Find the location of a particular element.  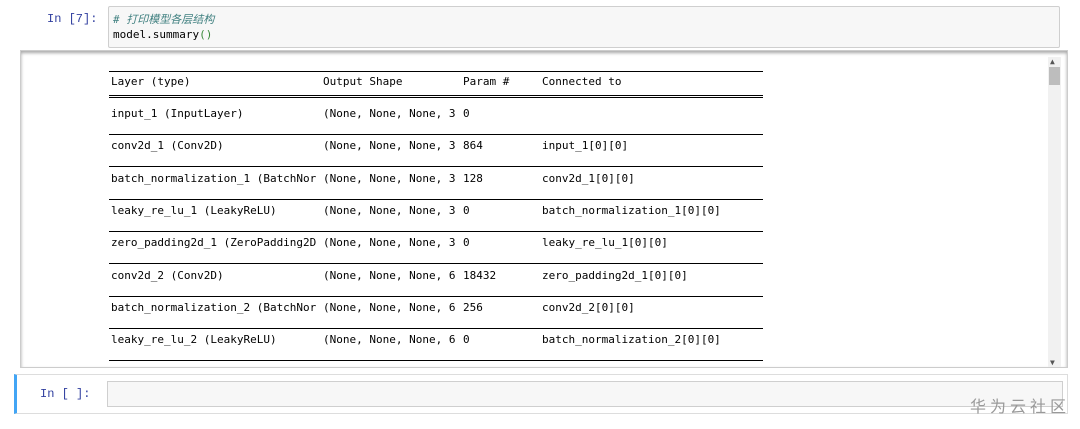

code-cell-editor: # 打印模型各层结构 model.summary() is located at coordinates (584, 27).